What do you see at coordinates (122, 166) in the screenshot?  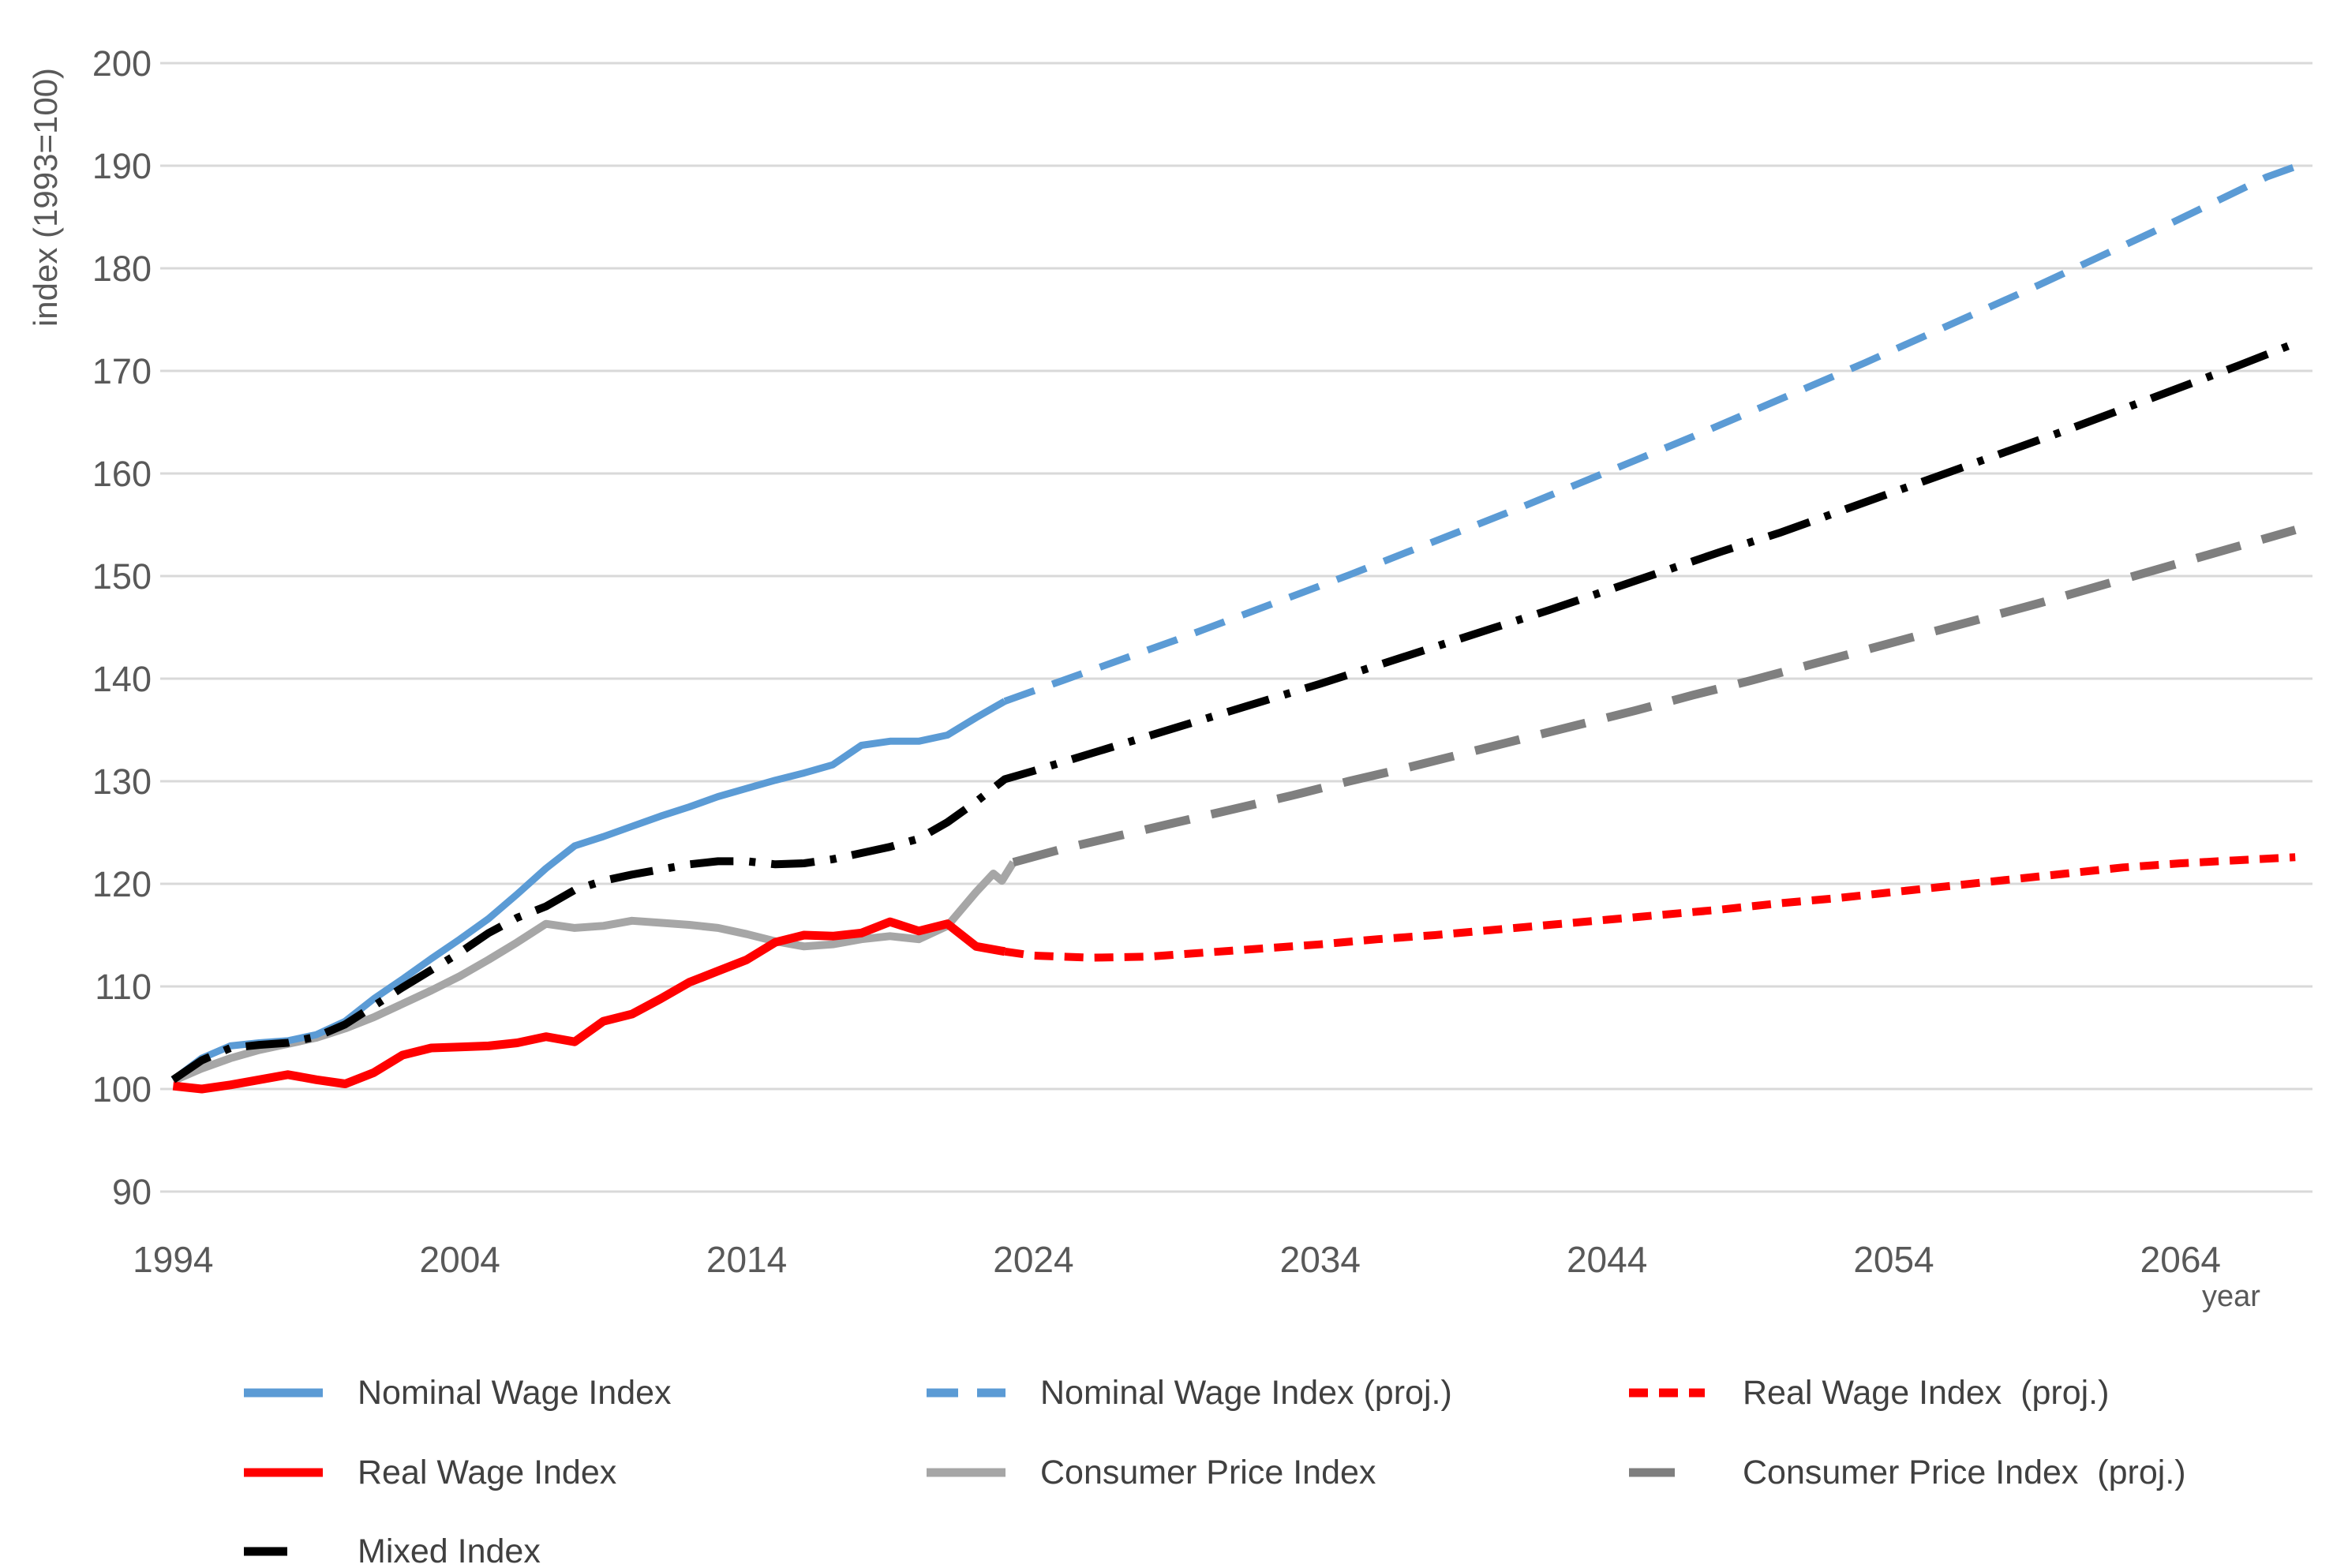 I see `y-tick-label: 190` at bounding box center [122, 166].